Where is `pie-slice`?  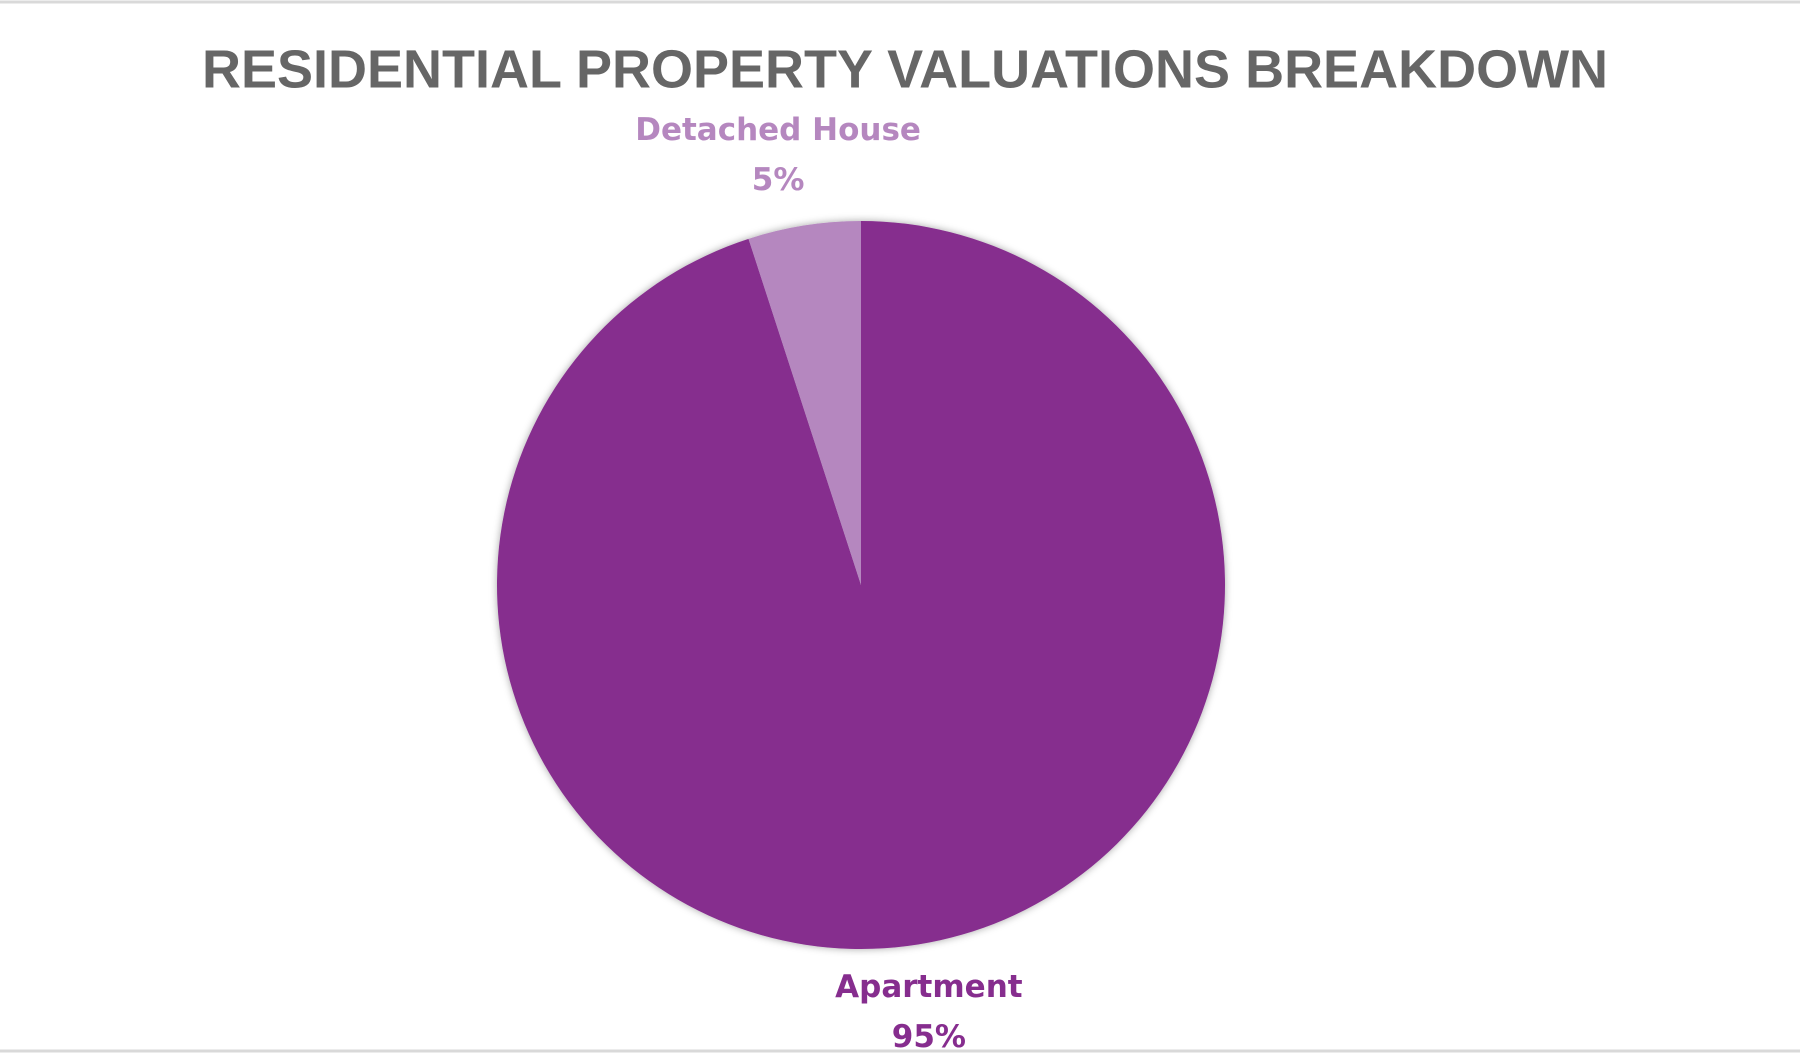
pie-slice is located at coordinates (804, 403).